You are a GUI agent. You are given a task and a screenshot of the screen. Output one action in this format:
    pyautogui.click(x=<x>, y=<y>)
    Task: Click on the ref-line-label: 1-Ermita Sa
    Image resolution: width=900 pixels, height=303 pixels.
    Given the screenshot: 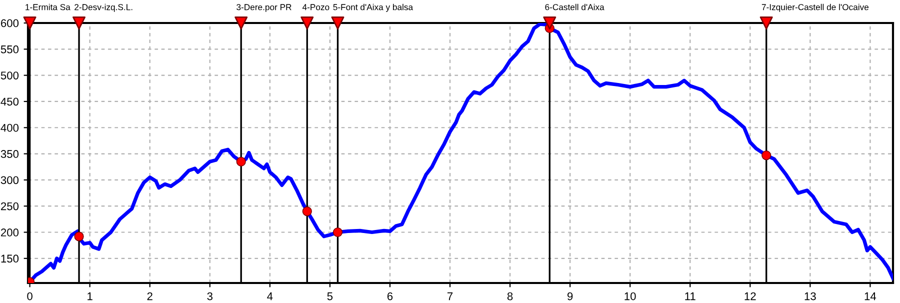 What is the action you would take?
    pyautogui.click(x=48, y=7)
    